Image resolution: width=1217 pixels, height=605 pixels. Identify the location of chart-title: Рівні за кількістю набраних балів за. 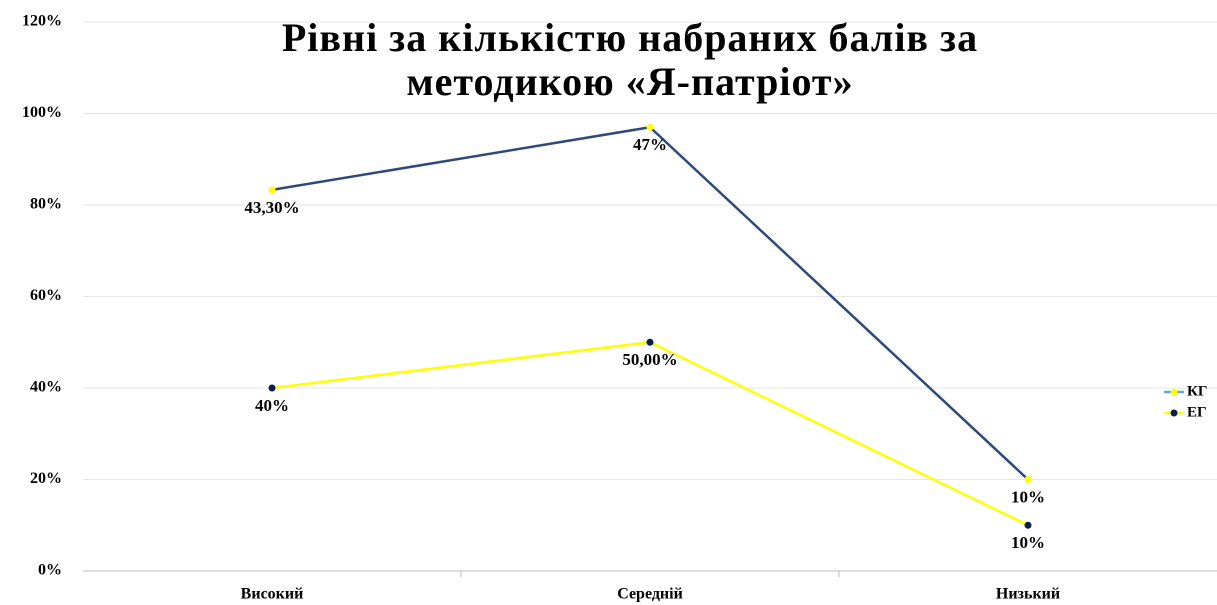
(630, 37).